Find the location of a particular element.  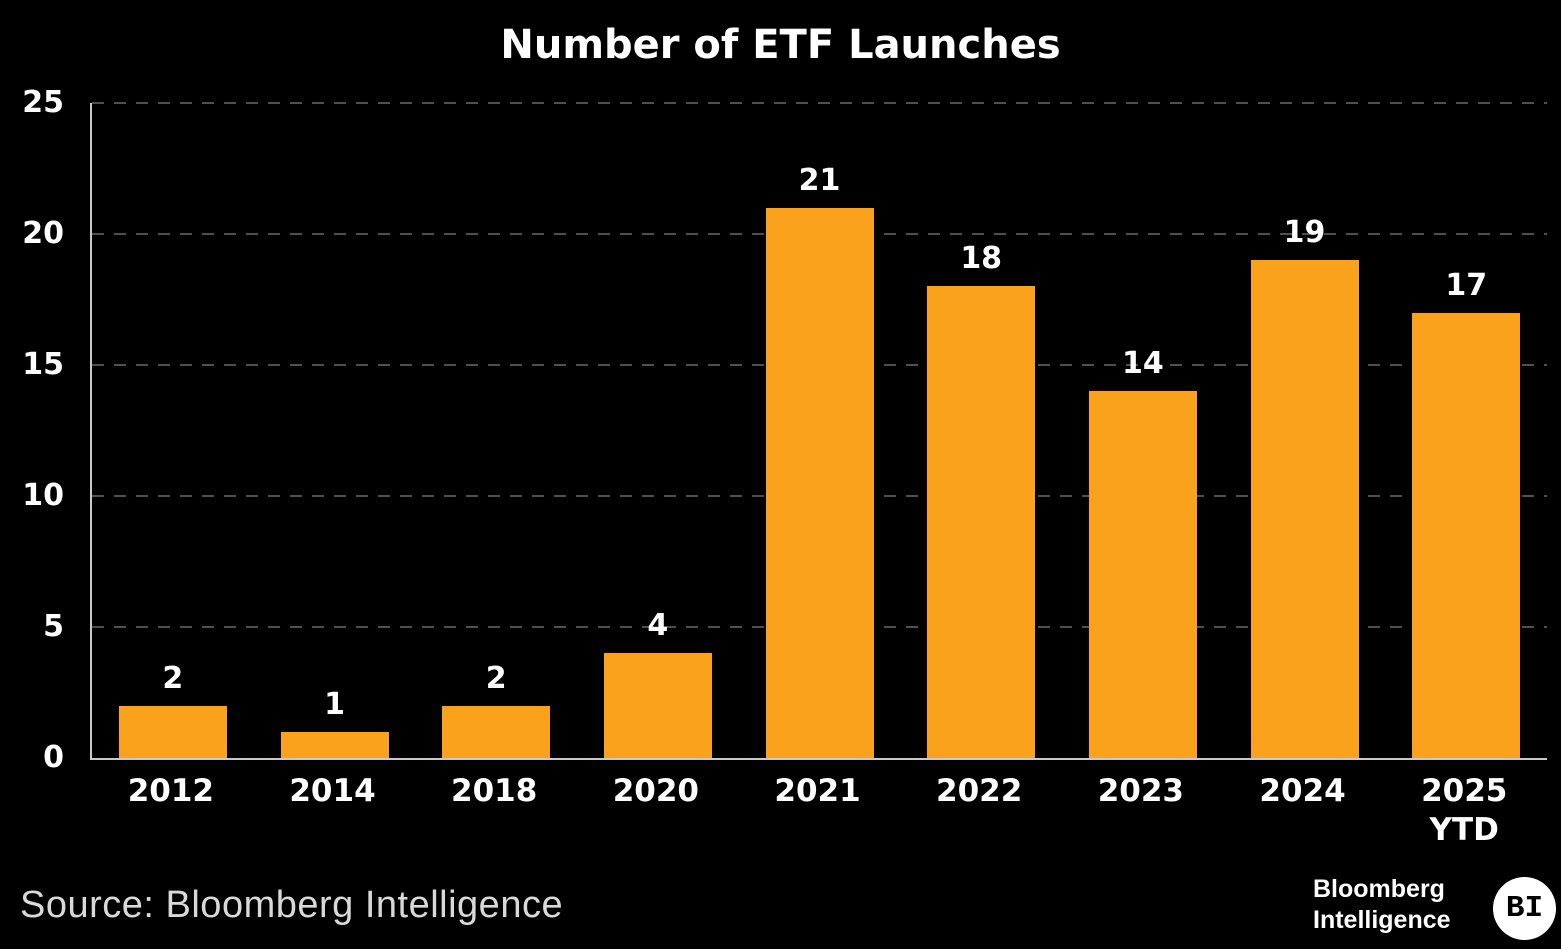

bar-2020 is located at coordinates (657, 705).